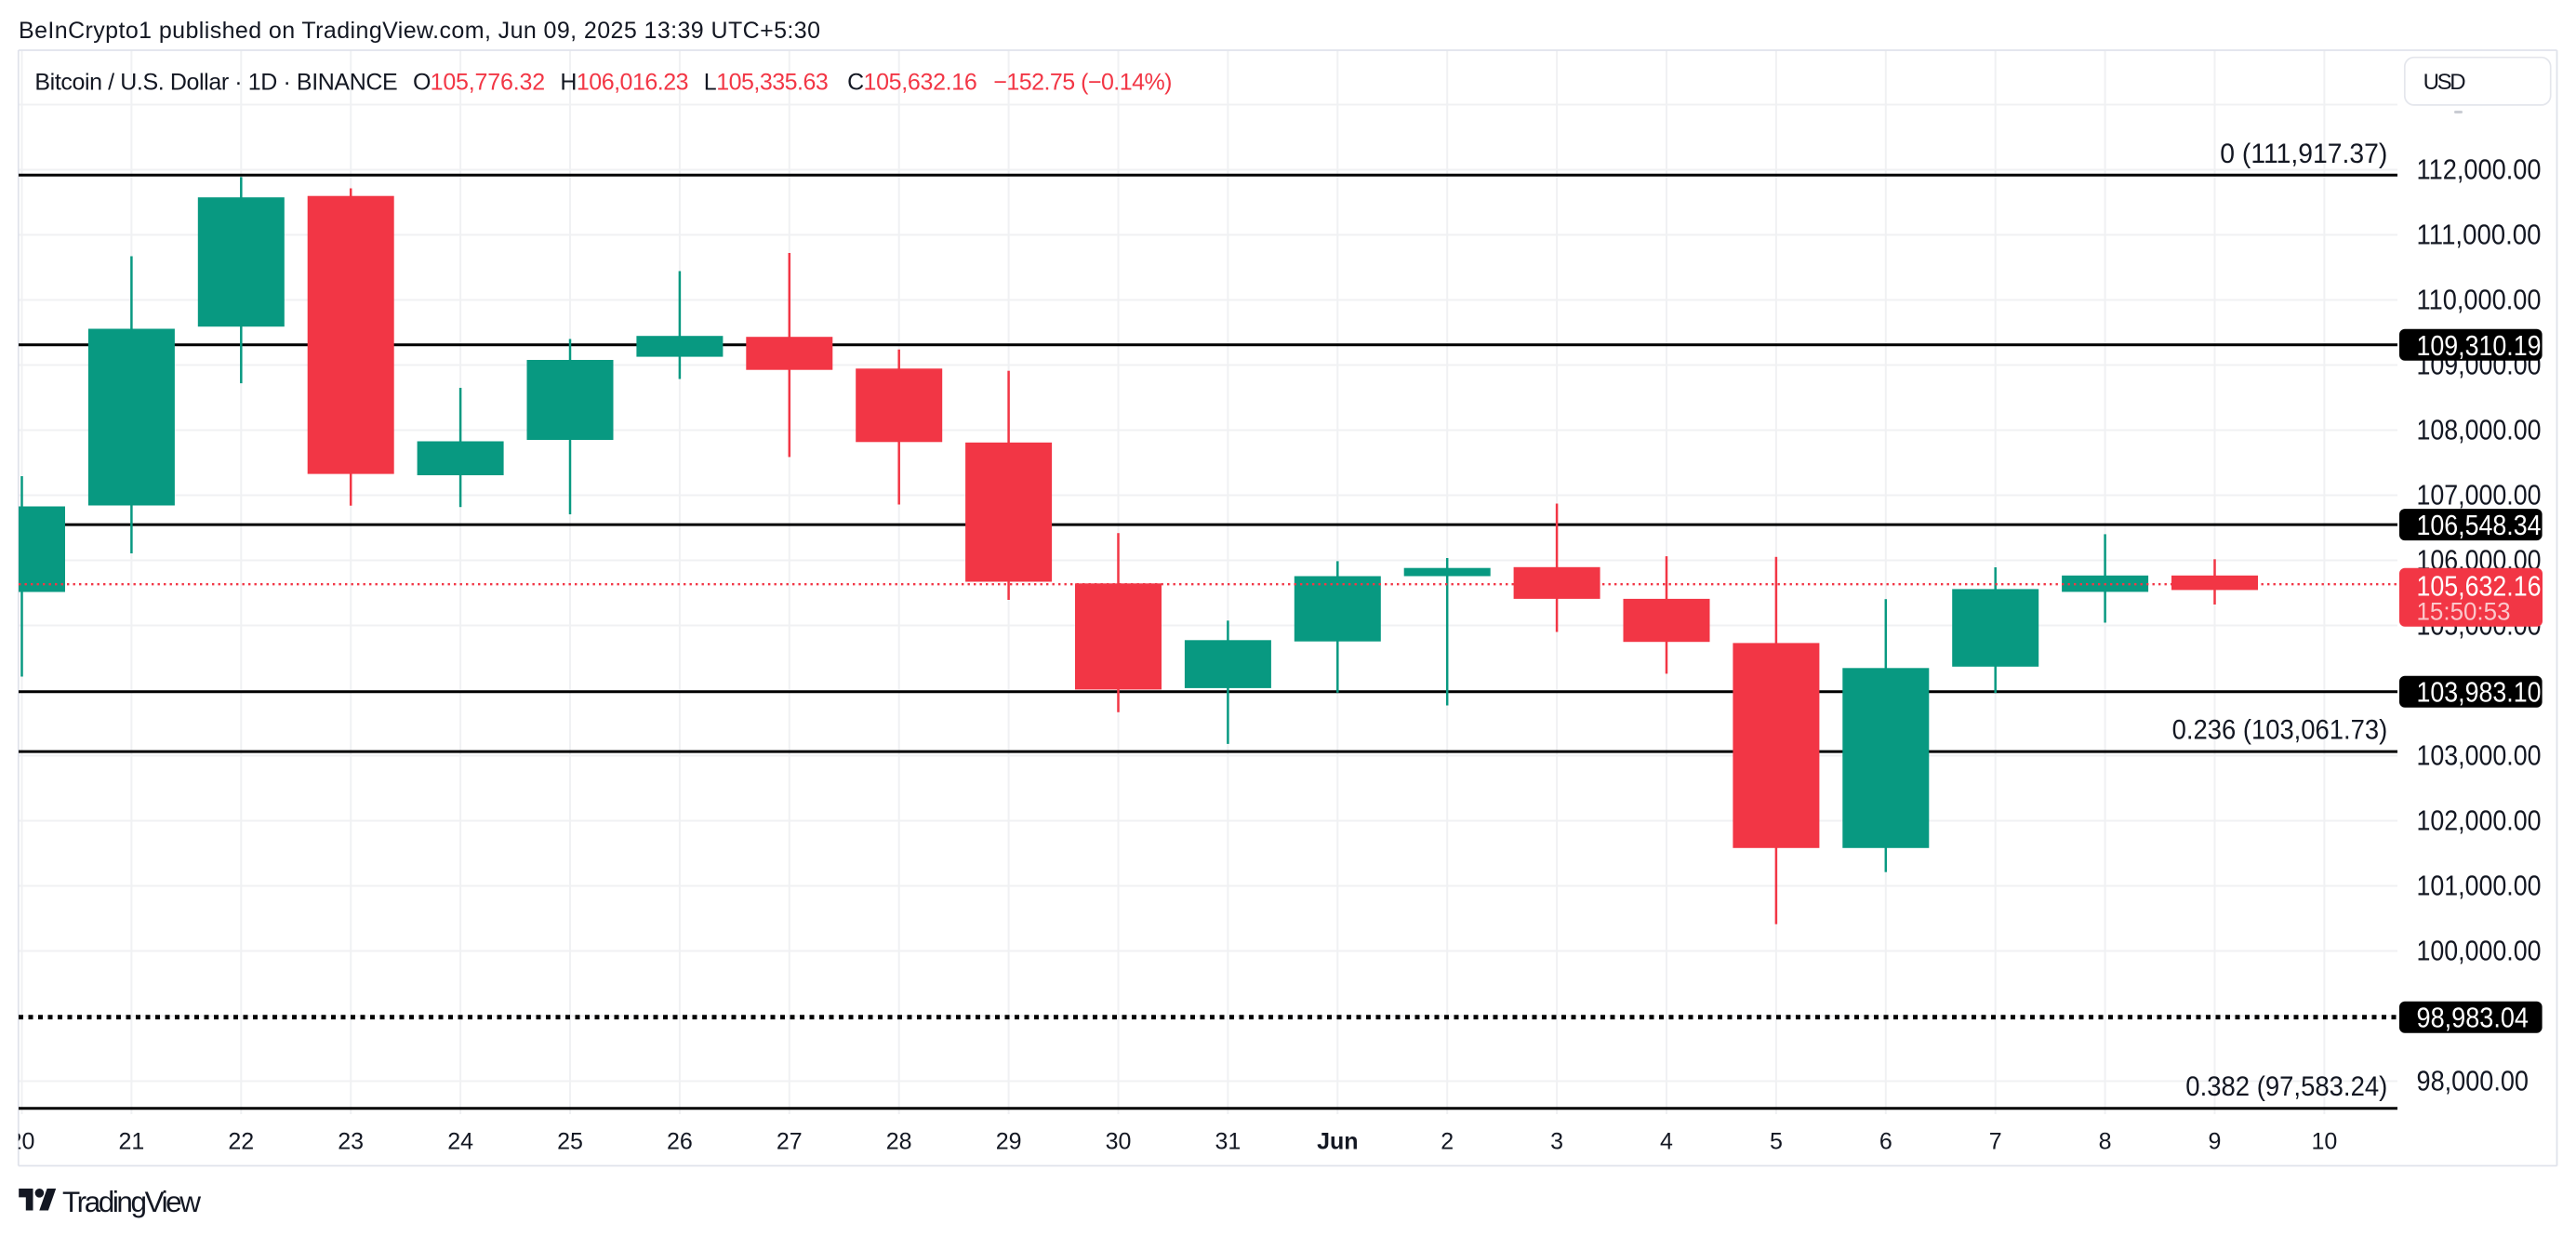 Image resolution: width=2576 pixels, height=1236 pixels. Describe the element at coordinates (2324, 1142) in the screenshot. I see `svg-text: 10` at that location.